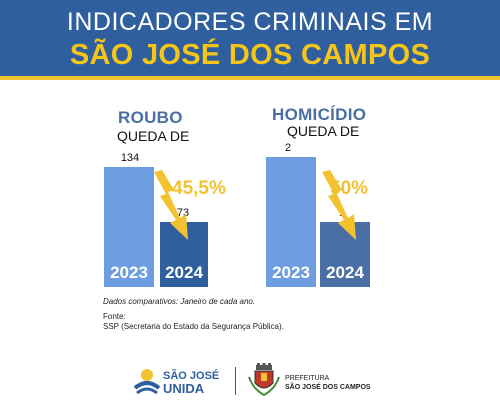 The width and height of the screenshot is (500, 413). Describe the element at coordinates (179, 301) in the screenshot. I see `note-comparativos: Dados comparativos: Janeiro de cada ano.` at that location.